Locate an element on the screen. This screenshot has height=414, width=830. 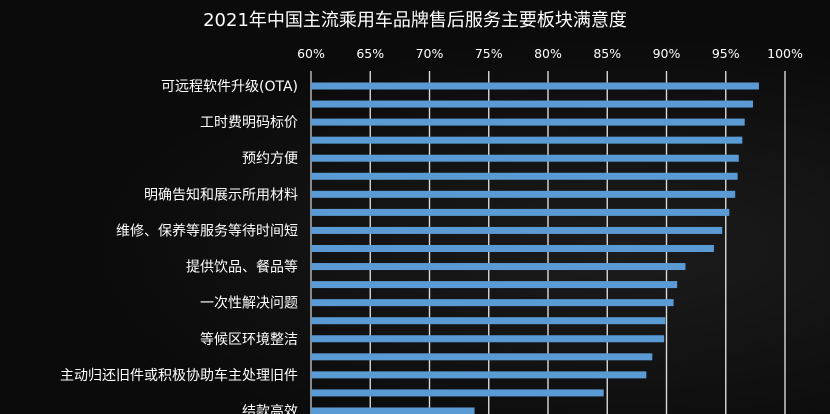
x-tick-label: 80% is located at coordinates (548, 53).